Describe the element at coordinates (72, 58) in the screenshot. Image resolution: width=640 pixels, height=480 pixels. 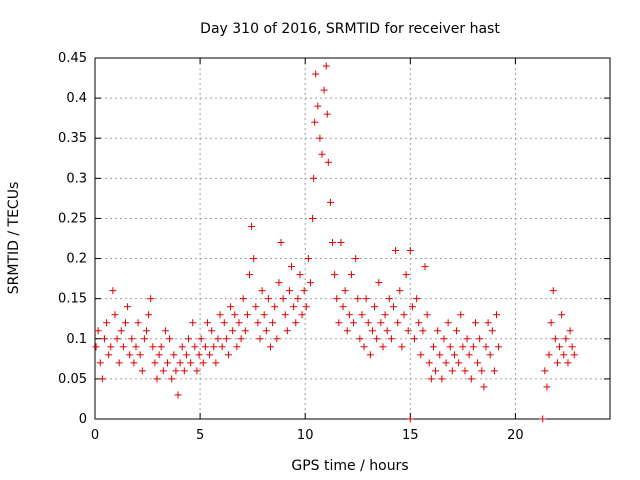
I see `y-tick-label: 0.45` at that location.